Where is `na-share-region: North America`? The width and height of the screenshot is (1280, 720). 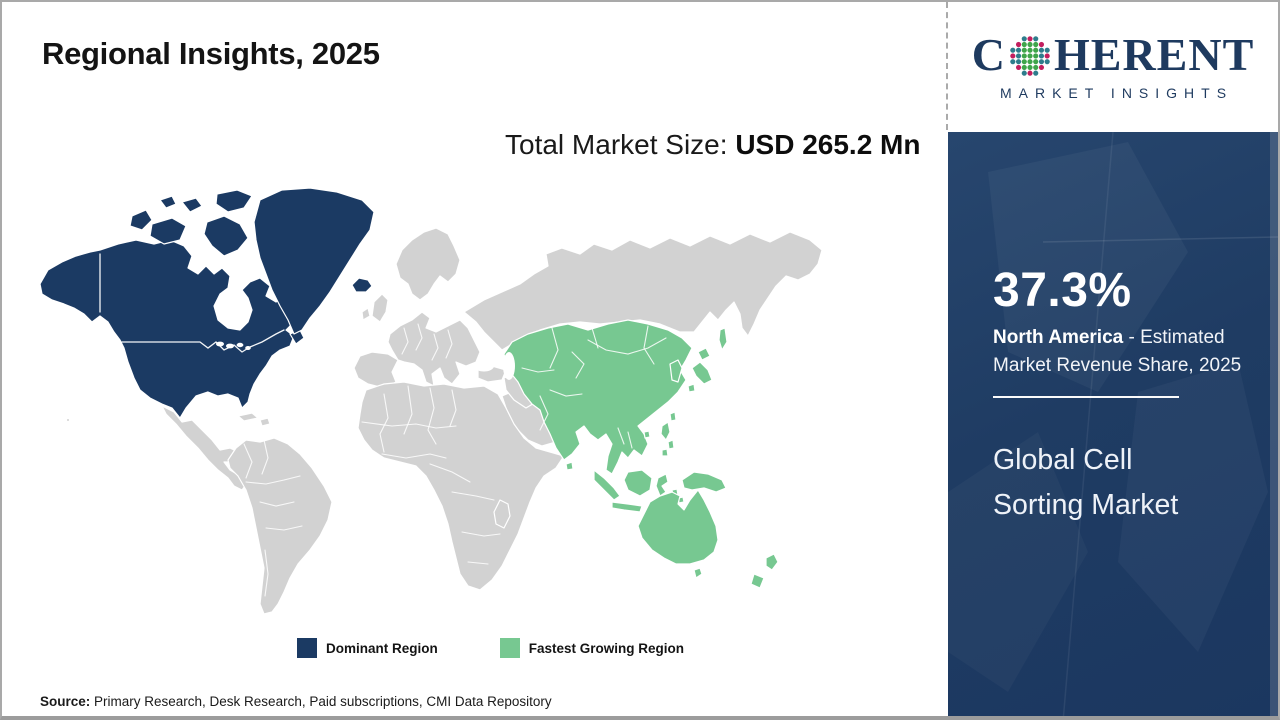 na-share-region: North America is located at coordinates (1058, 338).